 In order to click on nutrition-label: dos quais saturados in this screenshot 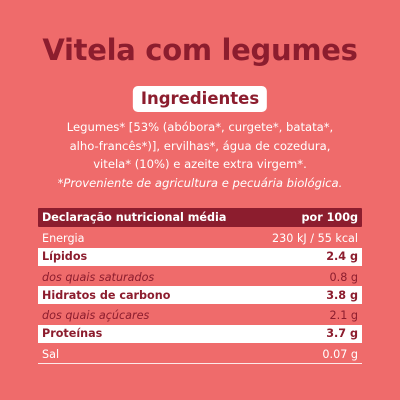, I will do `click(98, 277)`.